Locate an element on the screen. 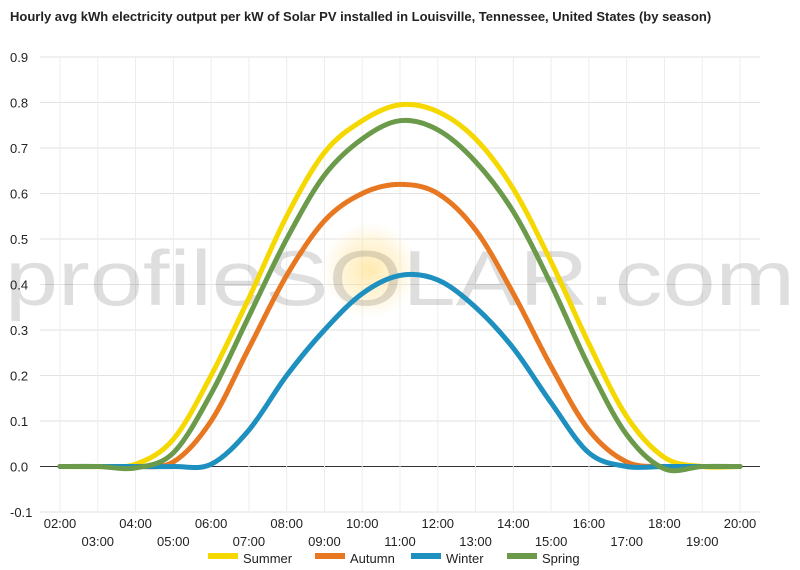  y-tick-label: 0.8 is located at coordinates (19, 103).